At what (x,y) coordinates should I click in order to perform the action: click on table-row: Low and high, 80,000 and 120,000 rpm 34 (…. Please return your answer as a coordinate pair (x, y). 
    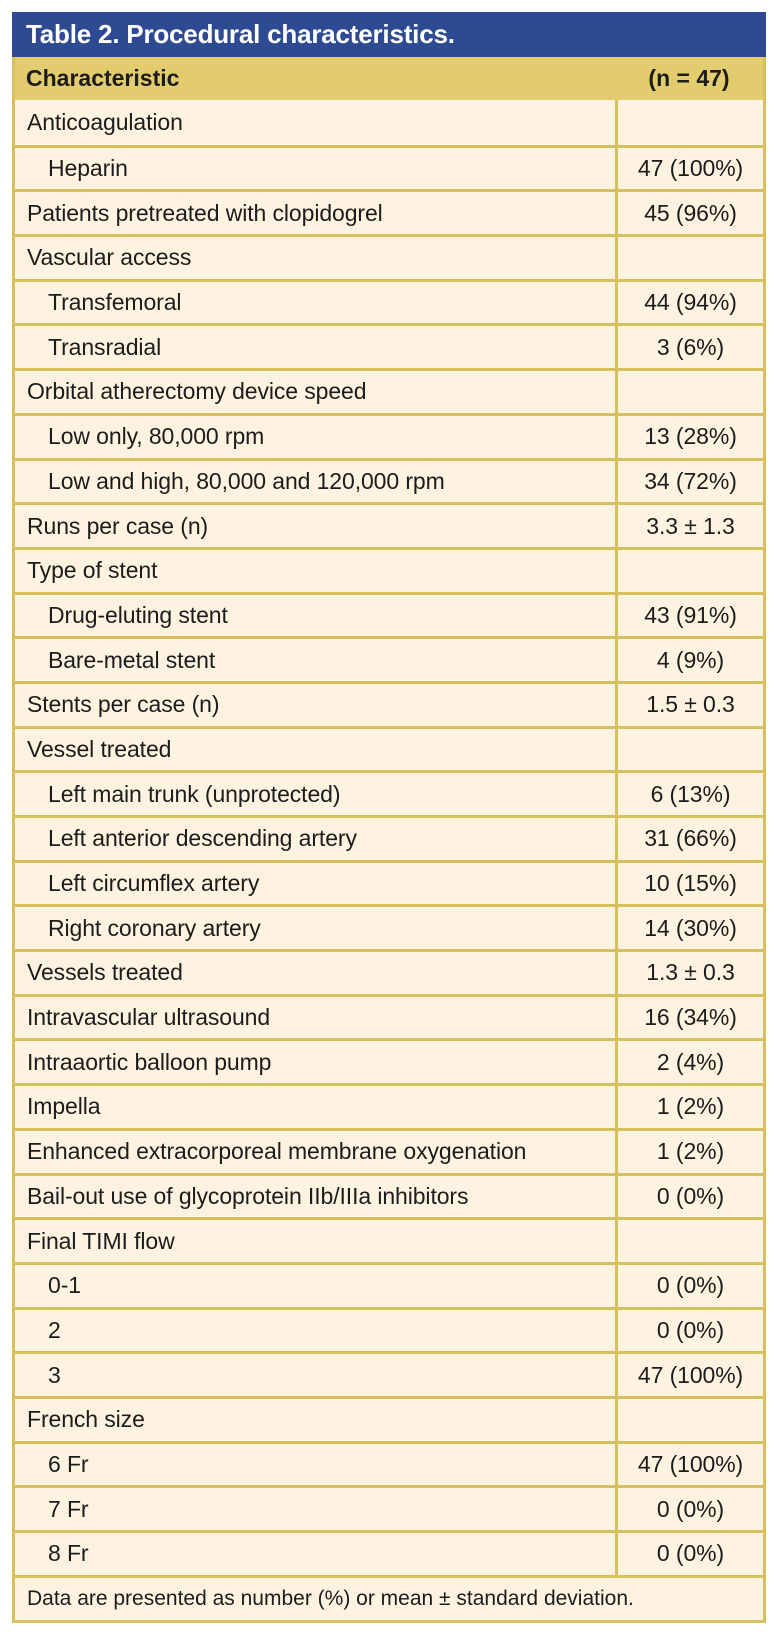
    Looking at the image, I should click on (389, 480).